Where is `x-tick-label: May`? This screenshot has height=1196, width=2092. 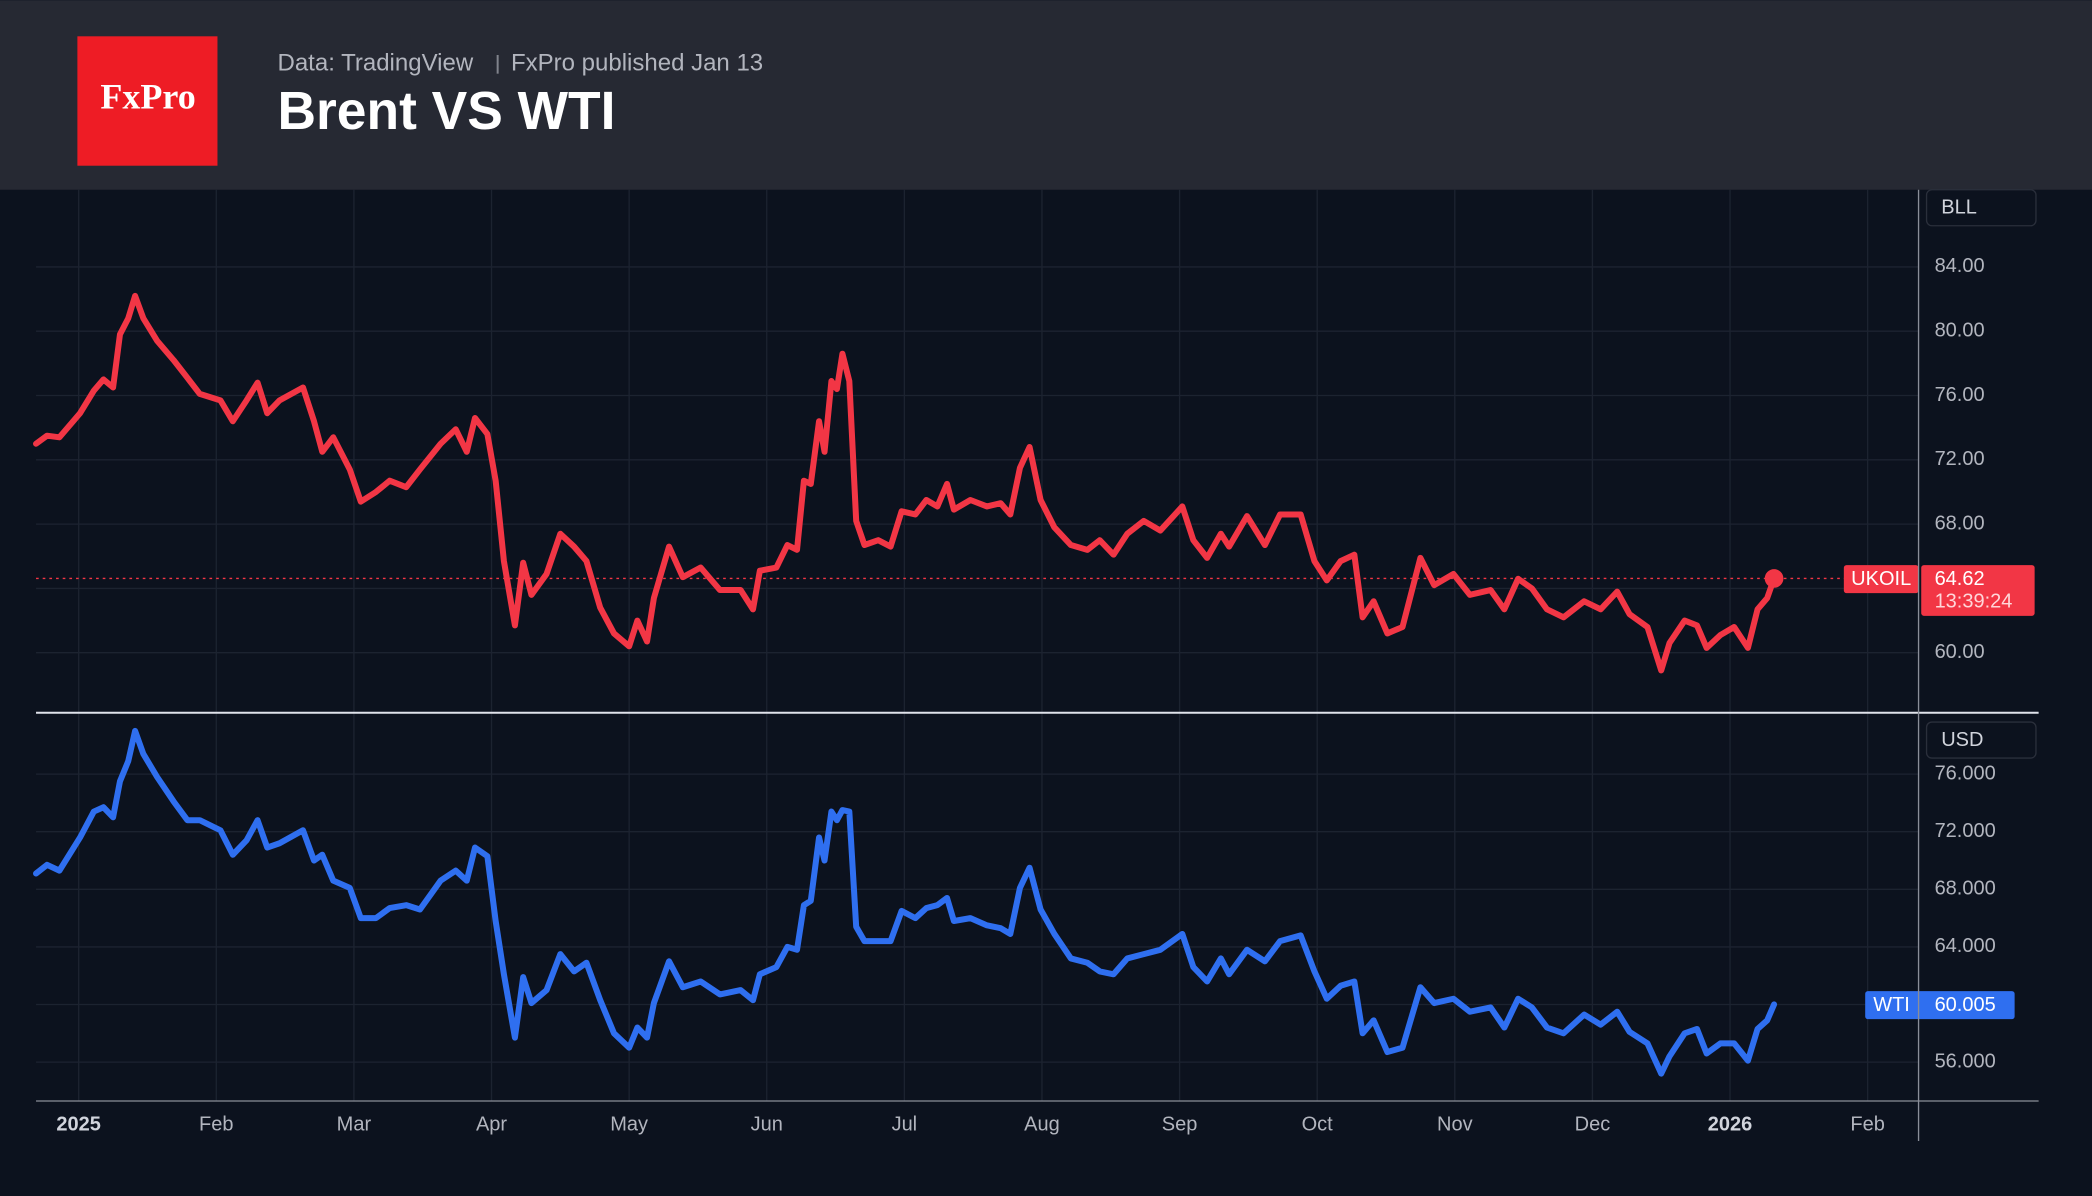 x-tick-label: May is located at coordinates (629, 1124).